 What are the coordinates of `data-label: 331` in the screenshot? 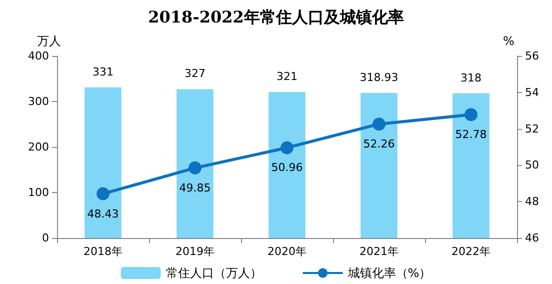 It's located at (103, 71).